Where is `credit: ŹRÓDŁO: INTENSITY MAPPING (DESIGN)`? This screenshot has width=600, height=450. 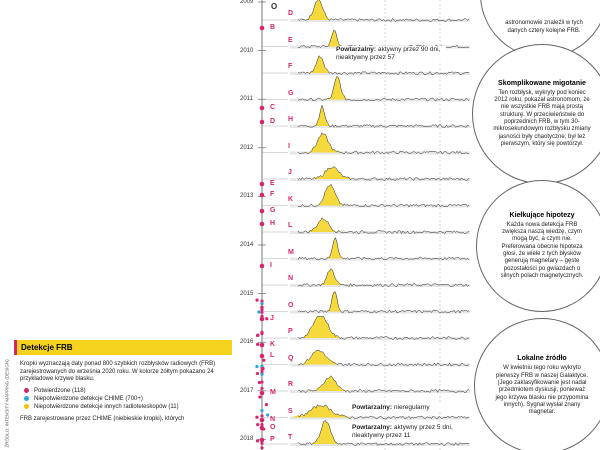 credit: ŹRÓDŁO: INTENSITY MAPPING (DESIGN) is located at coordinates (7, 403).